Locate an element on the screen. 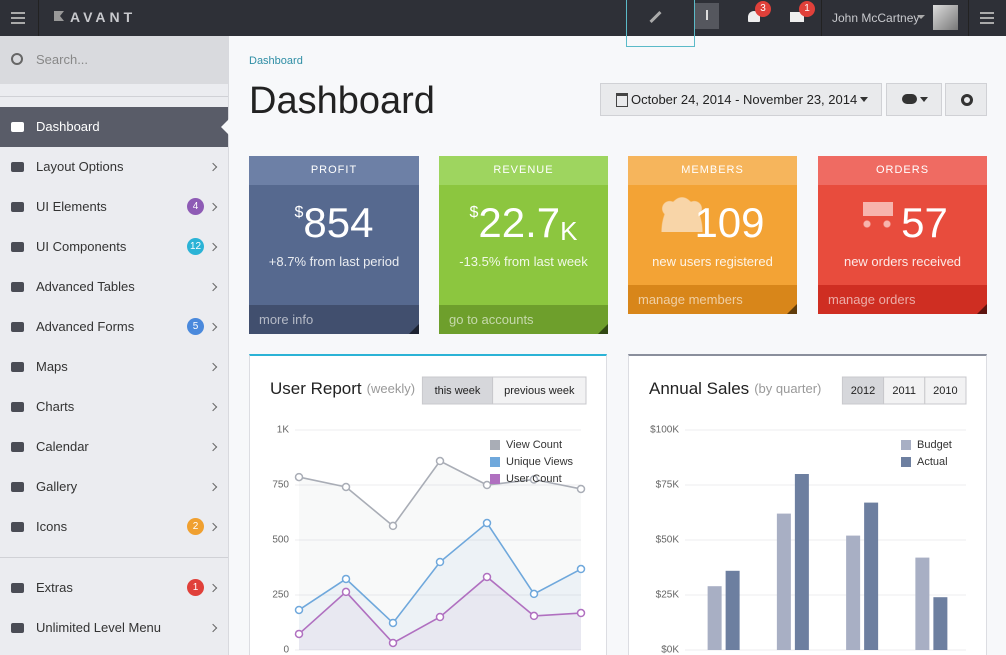  stat-value-row: $22.7 K is located at coordinates (523, 223).